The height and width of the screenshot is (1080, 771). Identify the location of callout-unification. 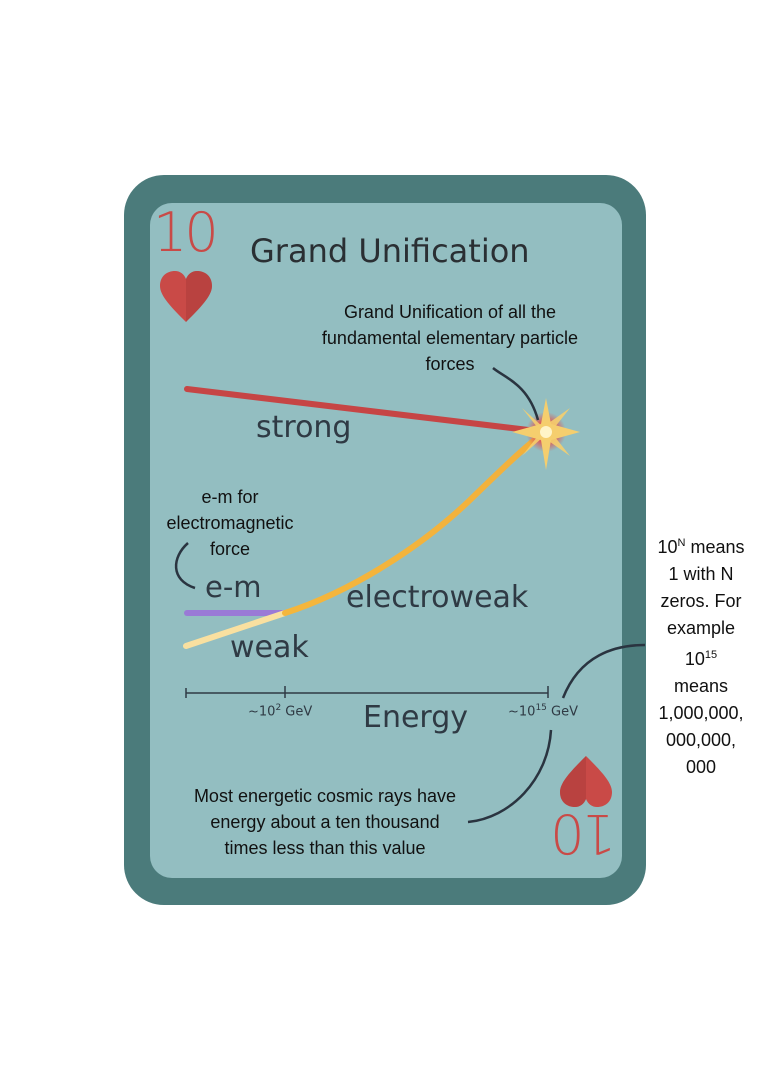
(516, 394).